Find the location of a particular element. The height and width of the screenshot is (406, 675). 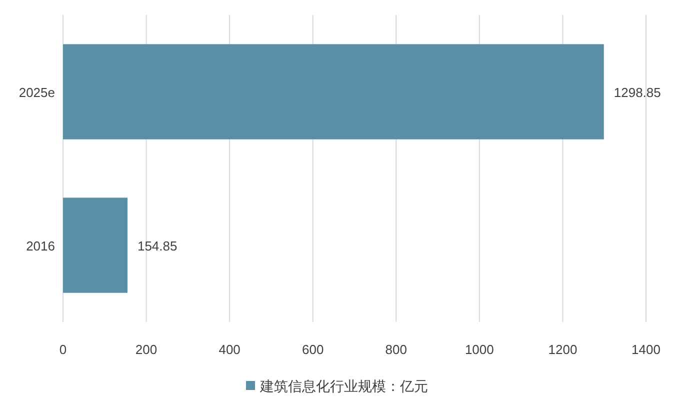

x-tick-label: 400 is located at coordinates (229, 349).